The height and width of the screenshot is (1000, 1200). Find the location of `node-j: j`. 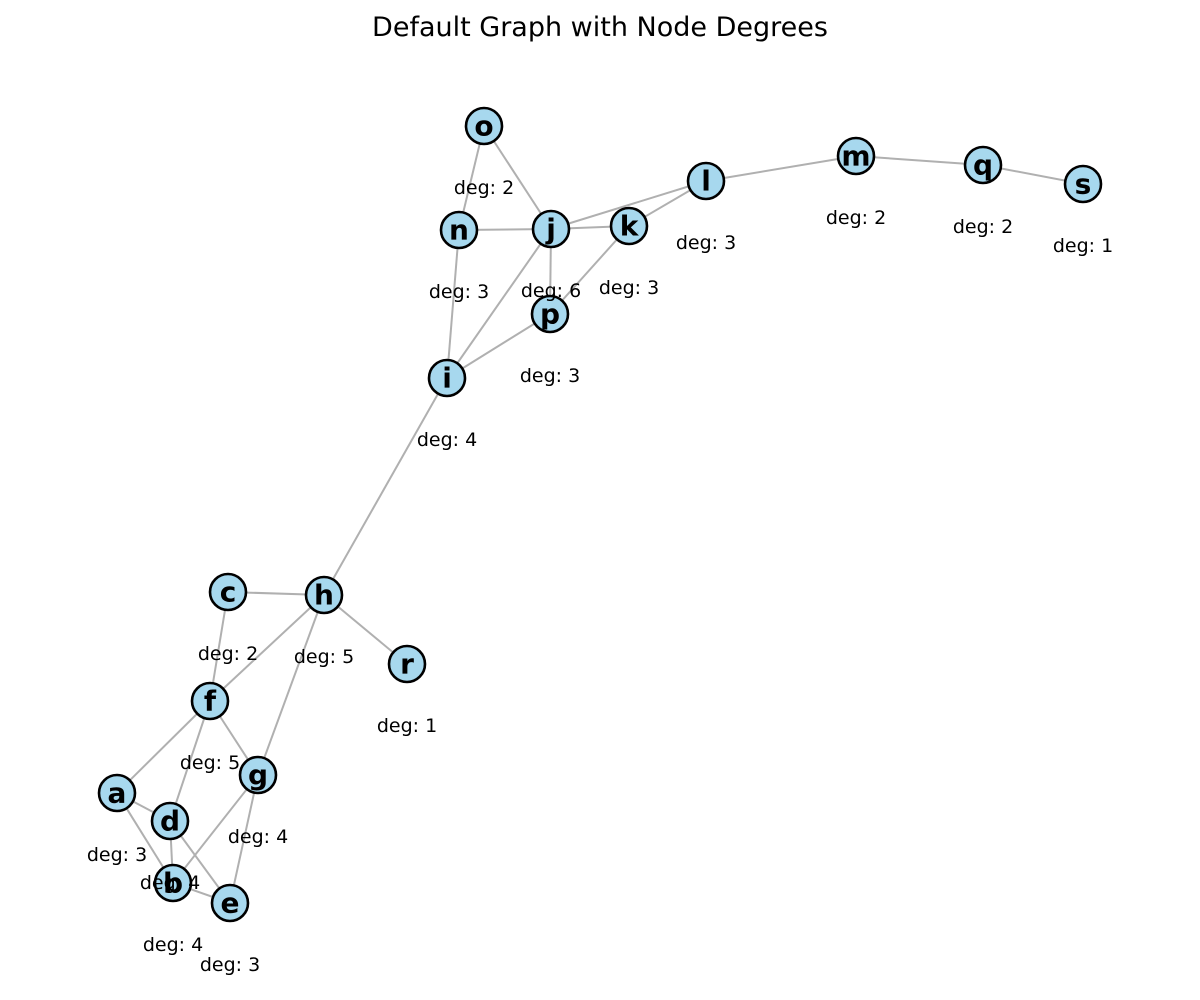

node-j: j is located at coordinates (551, 229).